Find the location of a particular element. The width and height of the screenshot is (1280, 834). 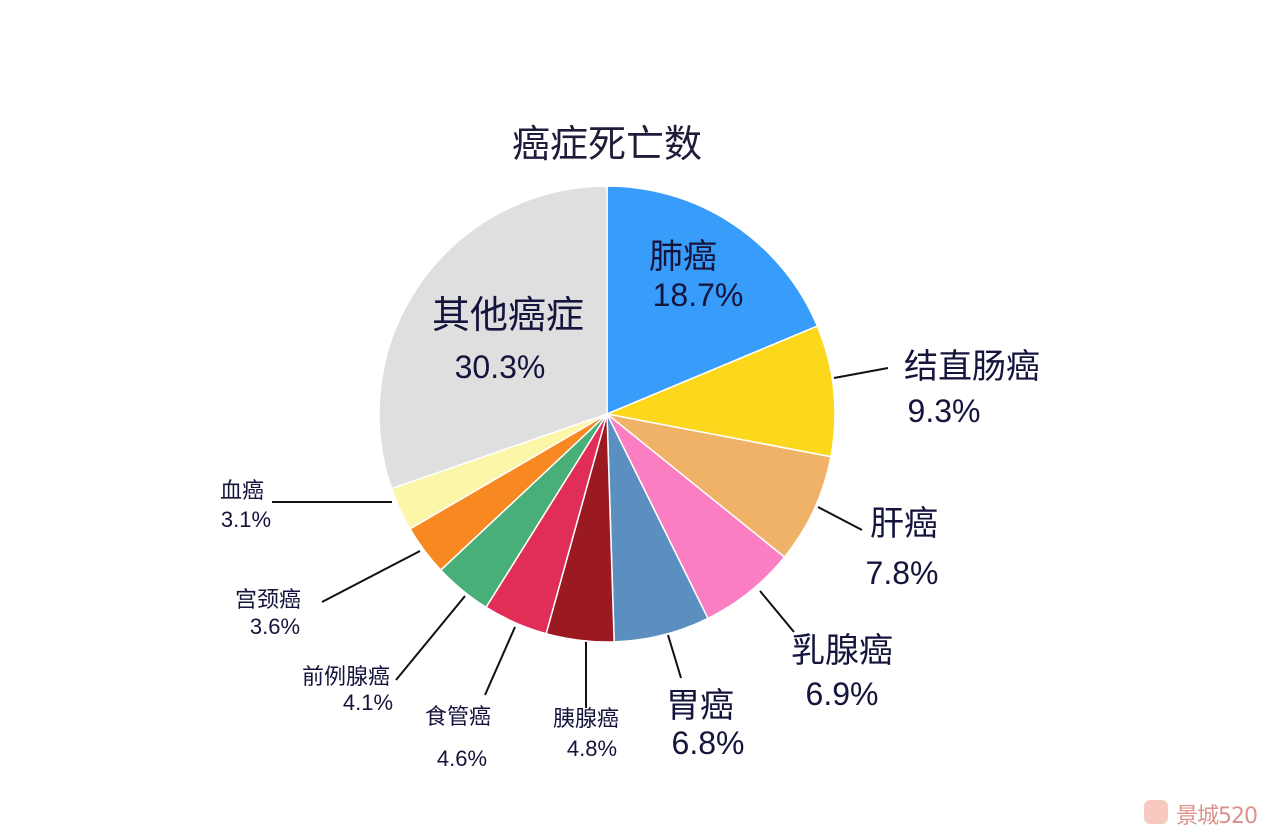

slice-4-value-label: 6.9% is located at coordinates (842, 694).